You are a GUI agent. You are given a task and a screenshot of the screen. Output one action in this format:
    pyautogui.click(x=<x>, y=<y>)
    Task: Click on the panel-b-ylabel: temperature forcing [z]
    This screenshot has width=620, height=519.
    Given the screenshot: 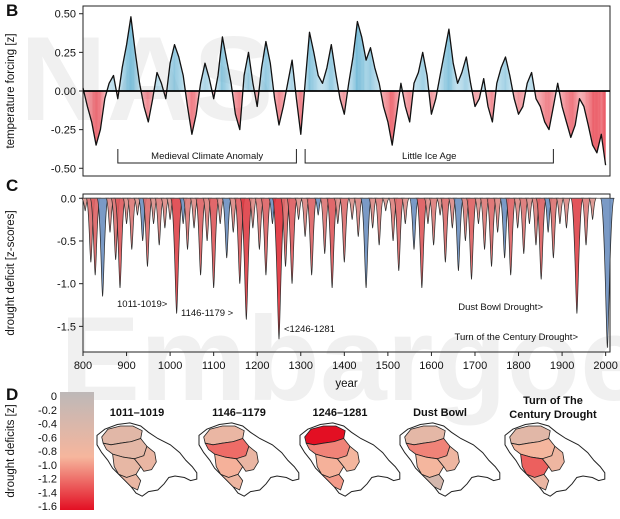 What is the action you would take?
    pyautogui.click(x=11, y=90)
    